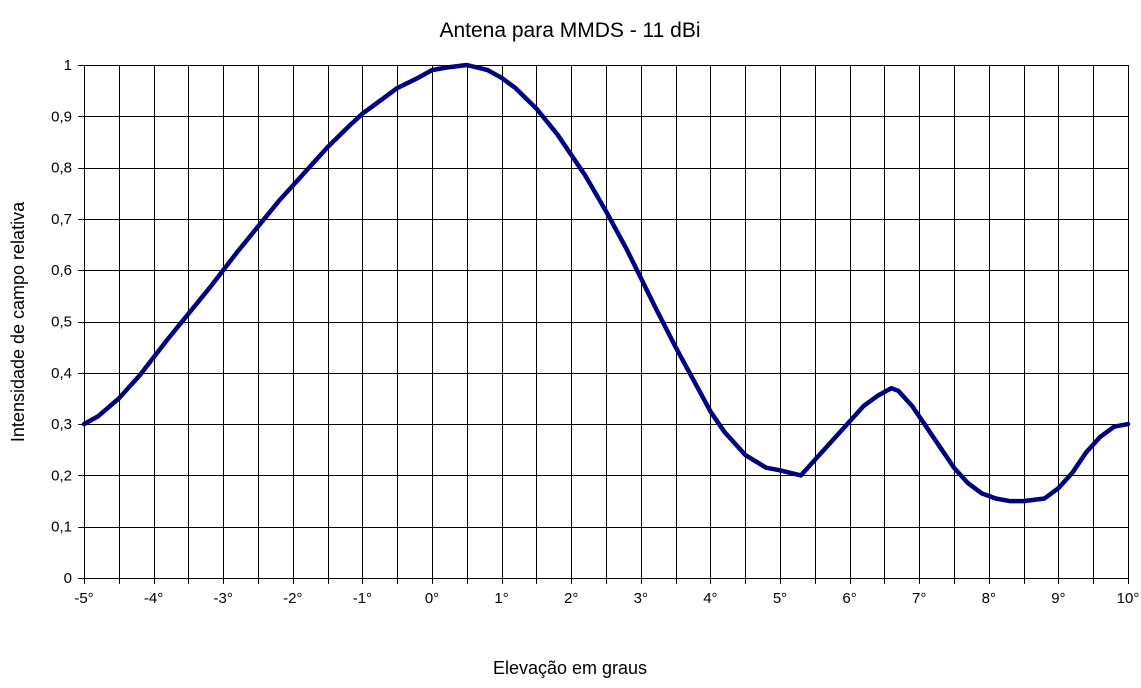 This screenshot has width=1141, height=688. Describe the element at coordinates (849, 598) in the screenshot. I see `x-tick-label: 6°` at that location.